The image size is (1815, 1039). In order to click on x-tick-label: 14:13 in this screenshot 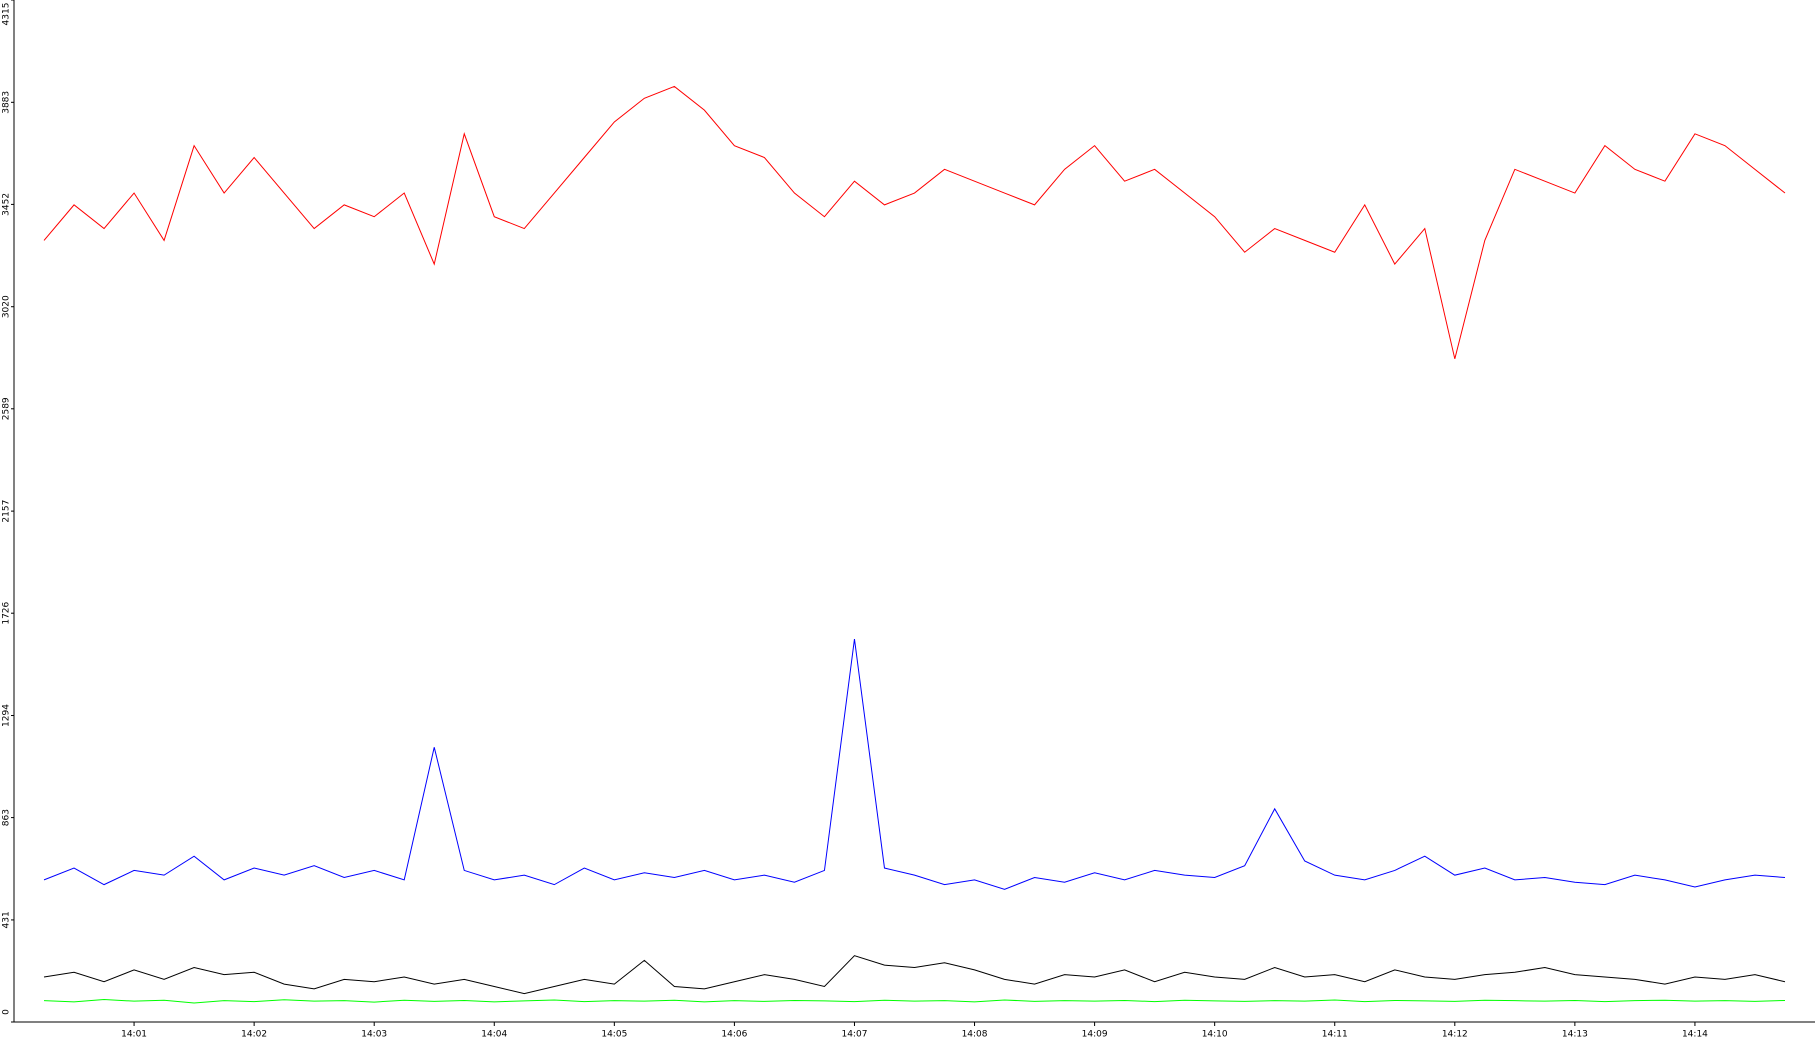, I will do `click(1575, 1034)`.